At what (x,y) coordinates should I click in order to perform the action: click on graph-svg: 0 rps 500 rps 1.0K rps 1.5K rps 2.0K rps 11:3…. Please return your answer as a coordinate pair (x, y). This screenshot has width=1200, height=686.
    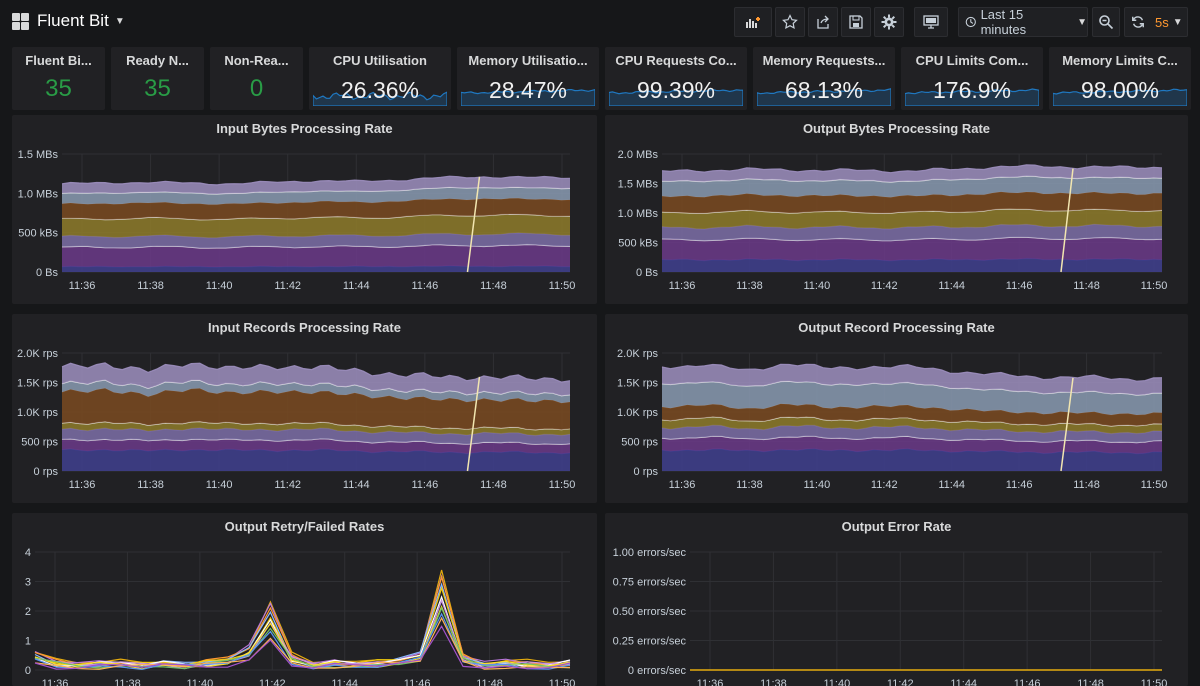
    Looking at the image, I should click on (296, 419).